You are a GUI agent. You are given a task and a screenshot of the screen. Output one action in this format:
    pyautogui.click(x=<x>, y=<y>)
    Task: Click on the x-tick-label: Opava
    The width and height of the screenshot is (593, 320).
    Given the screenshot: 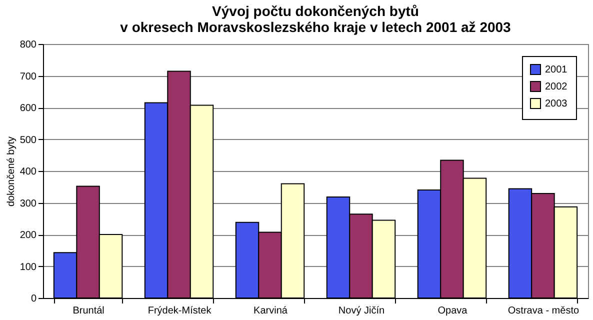 What is the action you would take?
    pyautogui.click(x=453, y=311)
    